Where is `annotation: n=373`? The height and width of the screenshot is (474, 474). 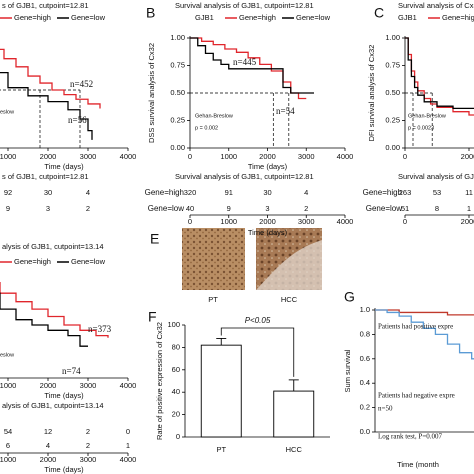 annotation: n=373 is located at coordinates (100, 329).